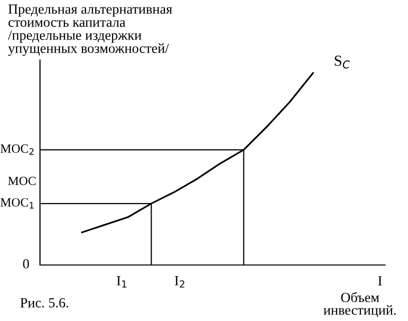  I want to click on series-label: S$_{C}$, so click(342, 62).